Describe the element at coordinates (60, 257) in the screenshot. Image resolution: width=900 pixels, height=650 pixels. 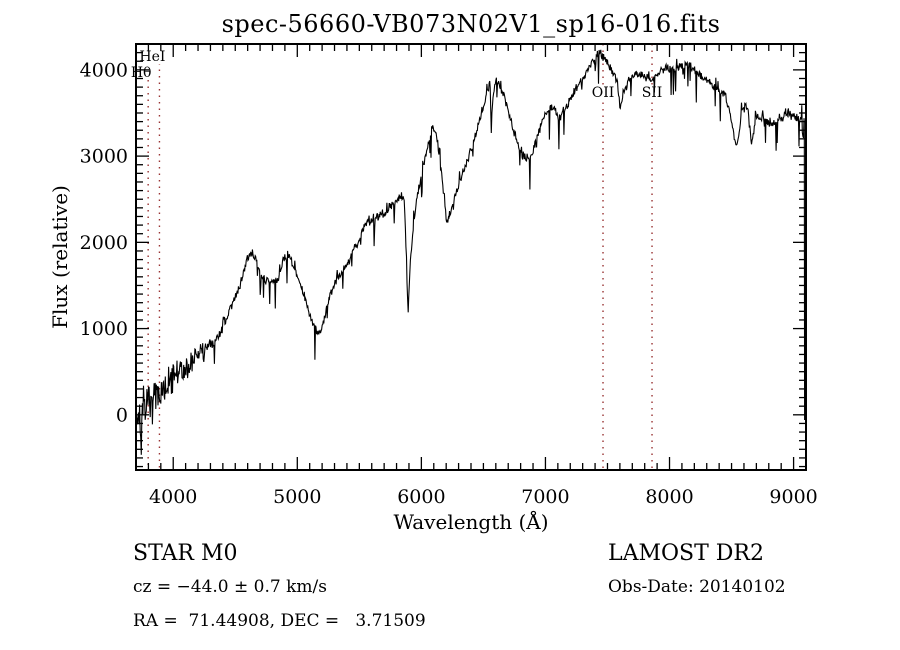
I see `y-axis-label: Flux (relative)` at that location.